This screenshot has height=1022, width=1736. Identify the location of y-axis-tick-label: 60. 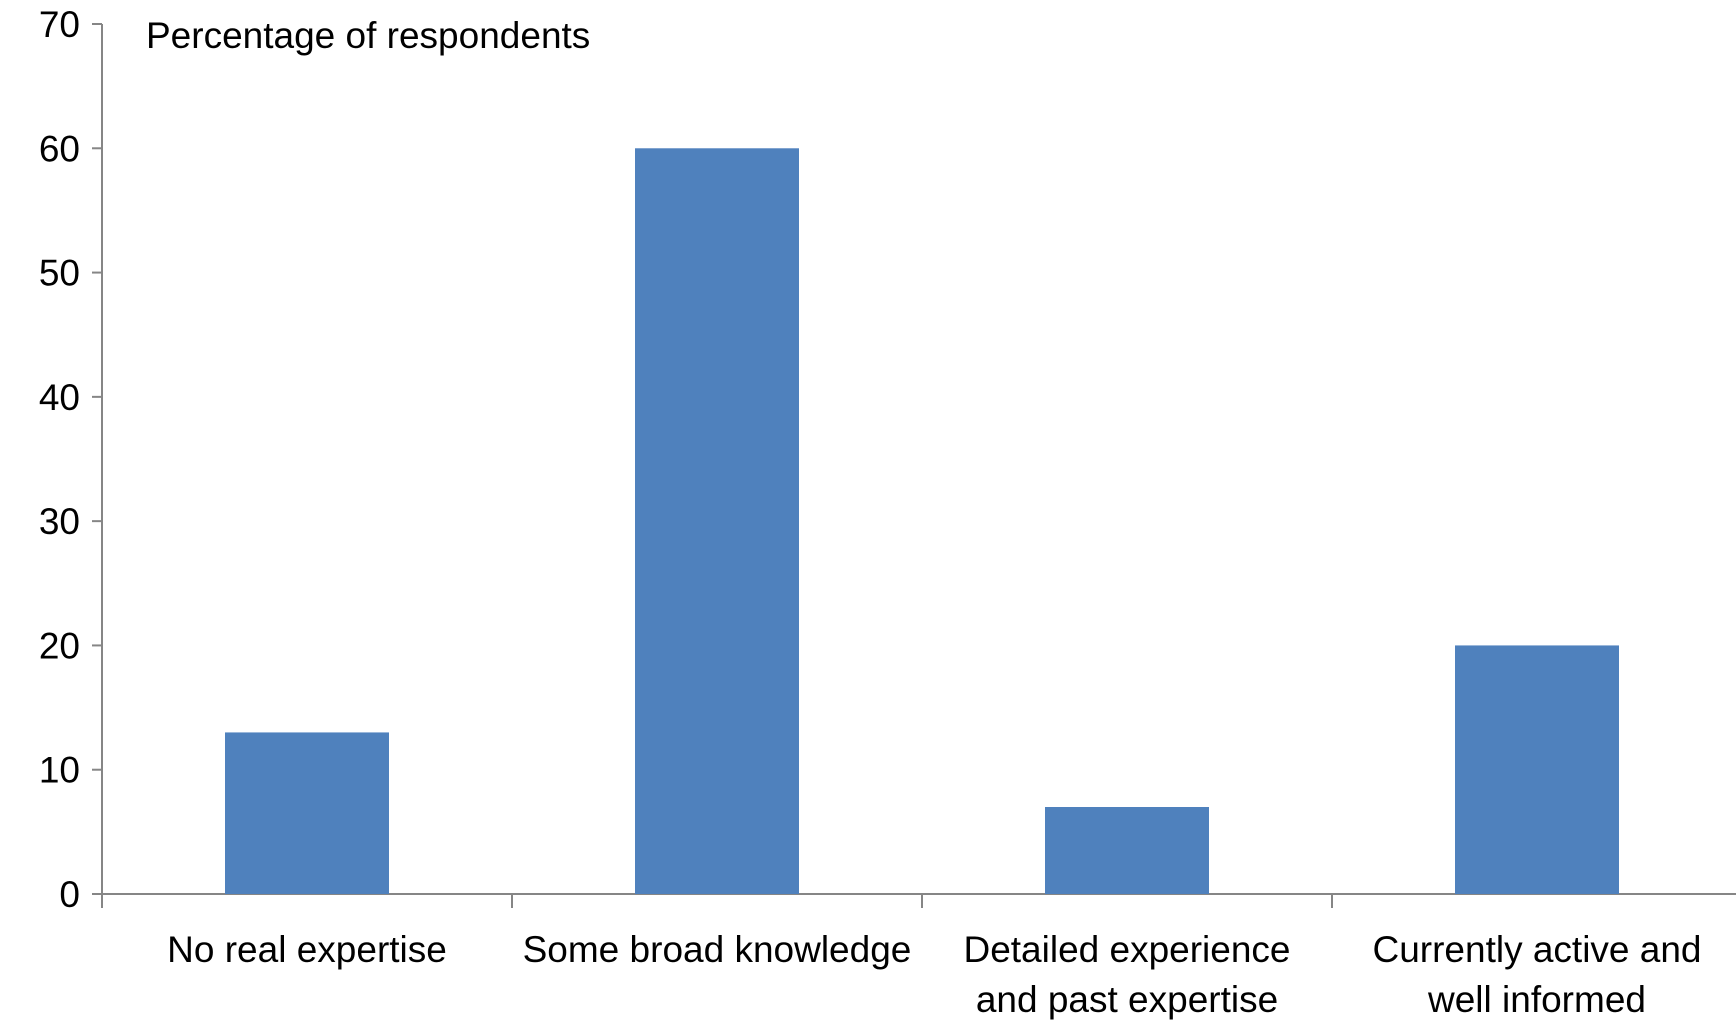
(59, 148).